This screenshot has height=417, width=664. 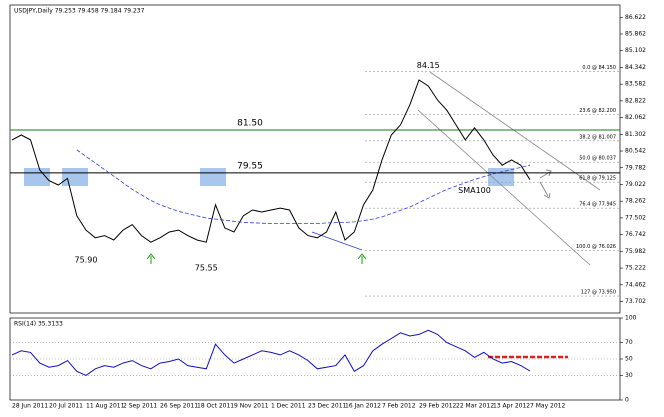 What do you see at coordinates (79, 11) in the screenshot?
I see `chart-title: USDJPY,Daily 79.253 79.458 79.184 79.237` at bounding box center [79, 11].